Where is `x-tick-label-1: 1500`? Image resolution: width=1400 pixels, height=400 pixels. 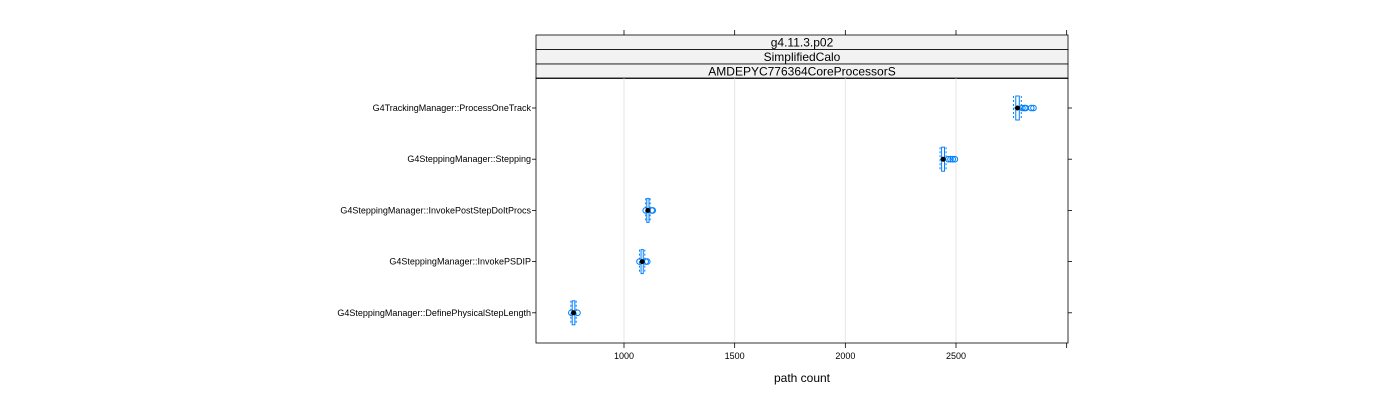 x-tick-label-1: 1500 is located at coordinates (735, 356).